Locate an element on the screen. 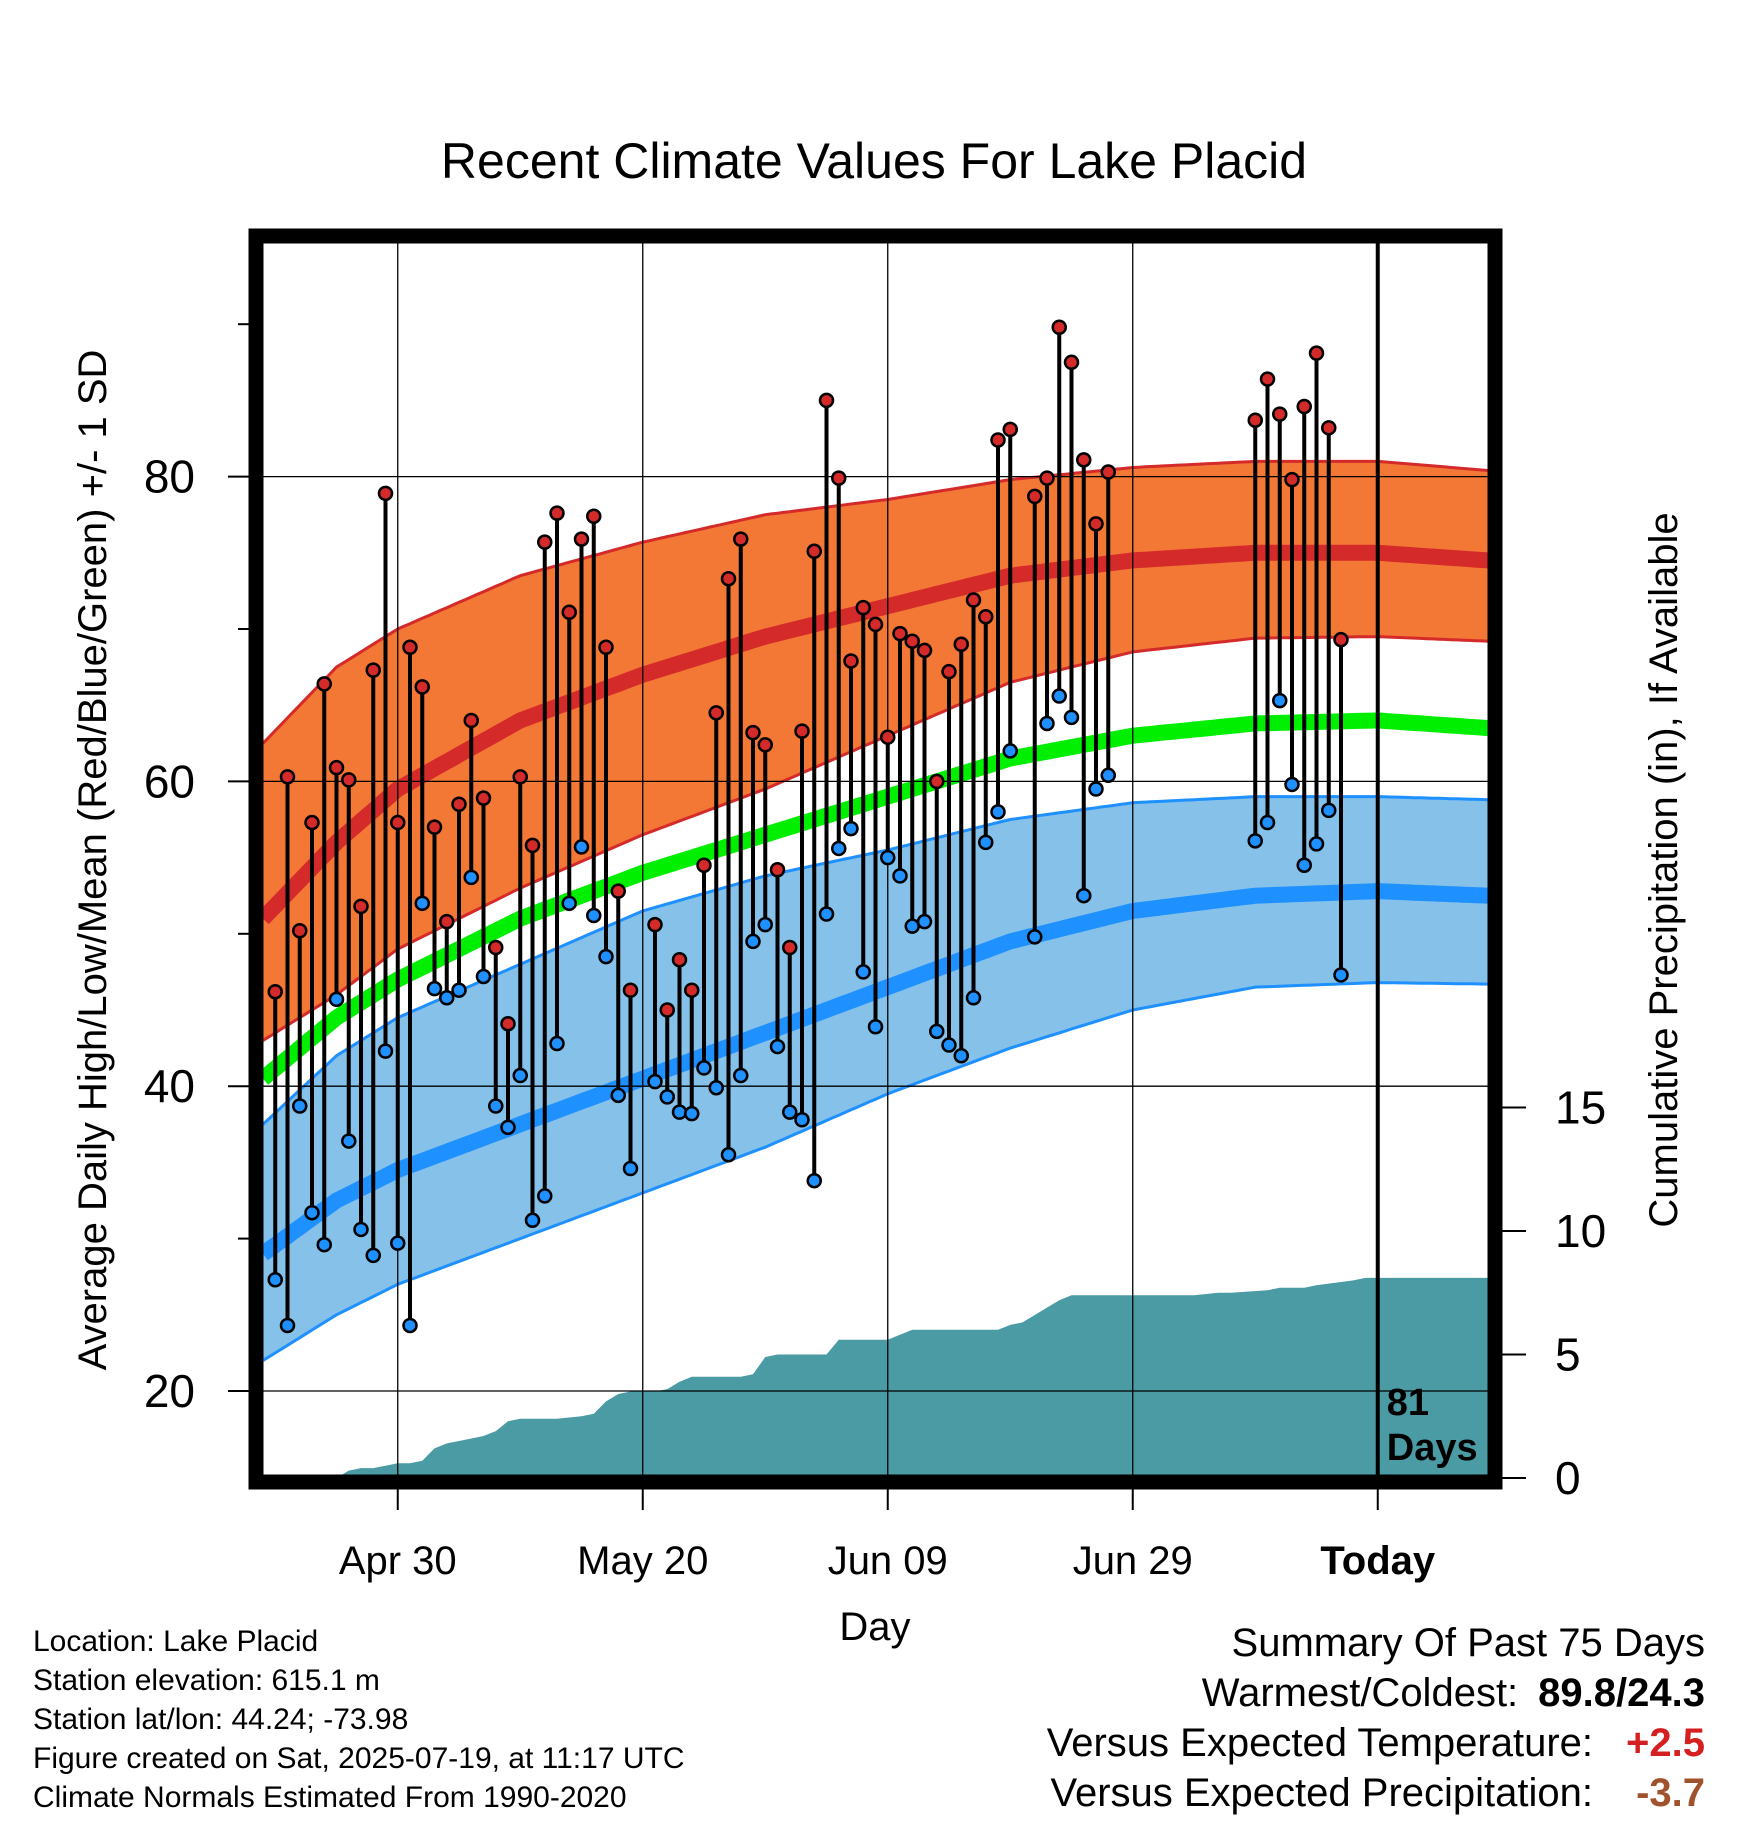  left-tick-label: 20 is located at coordinates (169, 1391).